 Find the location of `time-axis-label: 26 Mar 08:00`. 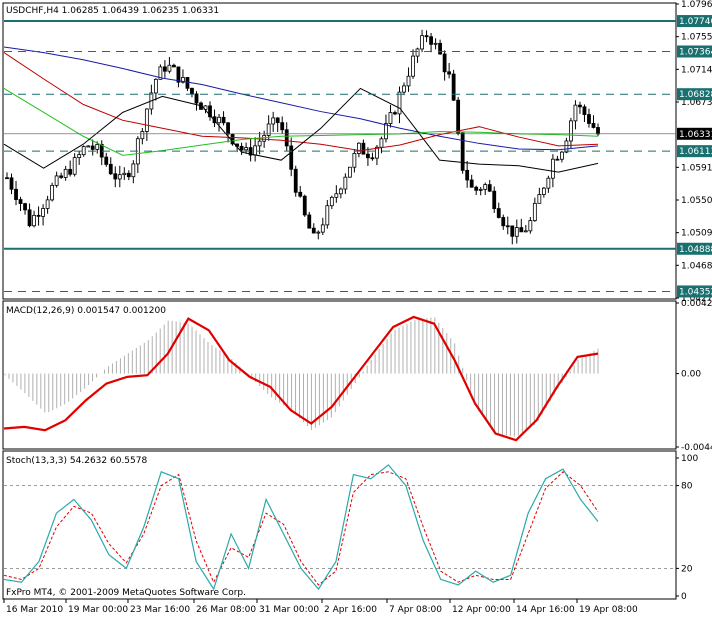

time-axis-label: 26 Mar 08:00 is located at coordinates (226, 610).